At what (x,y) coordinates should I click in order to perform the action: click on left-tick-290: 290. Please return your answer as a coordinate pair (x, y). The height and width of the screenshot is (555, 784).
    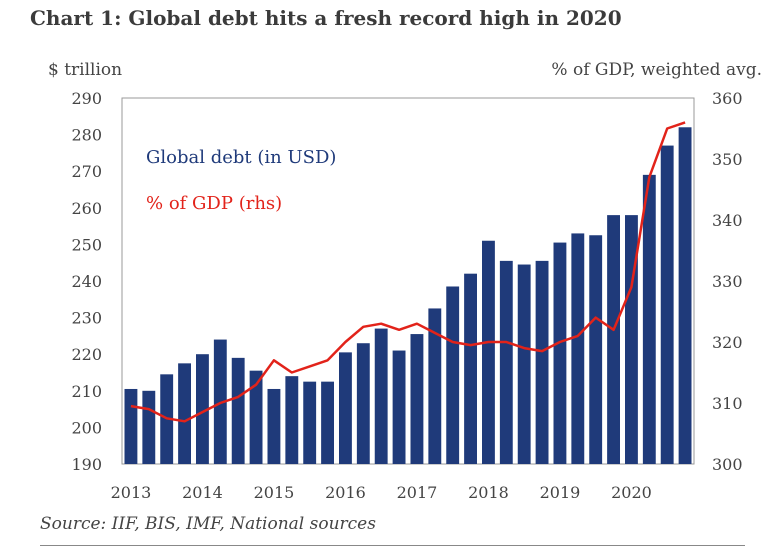
    Looking at the image, I should click on (86, 98).